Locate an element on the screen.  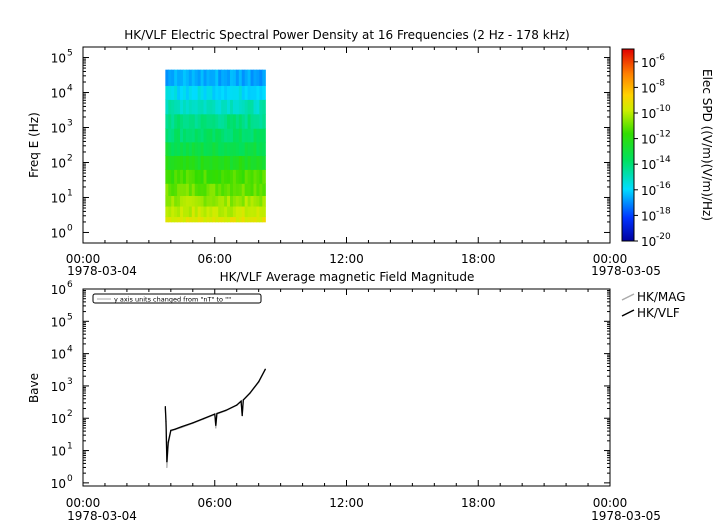
y-tick-exponent: 5 is located at coordinates (70, 54).